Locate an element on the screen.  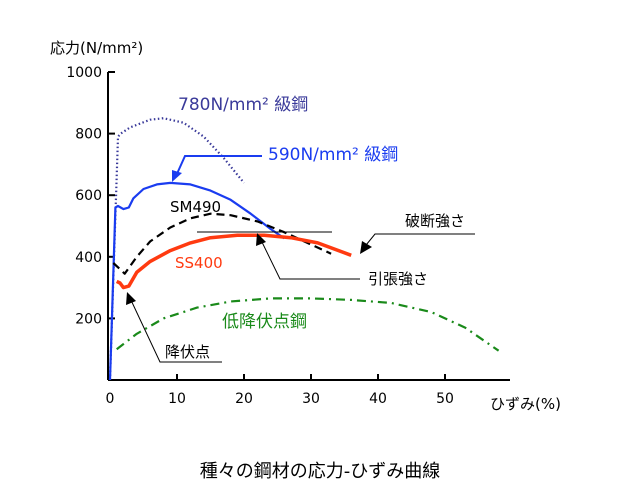
x-tick-label: 0 is located at coordinates (110, 399).